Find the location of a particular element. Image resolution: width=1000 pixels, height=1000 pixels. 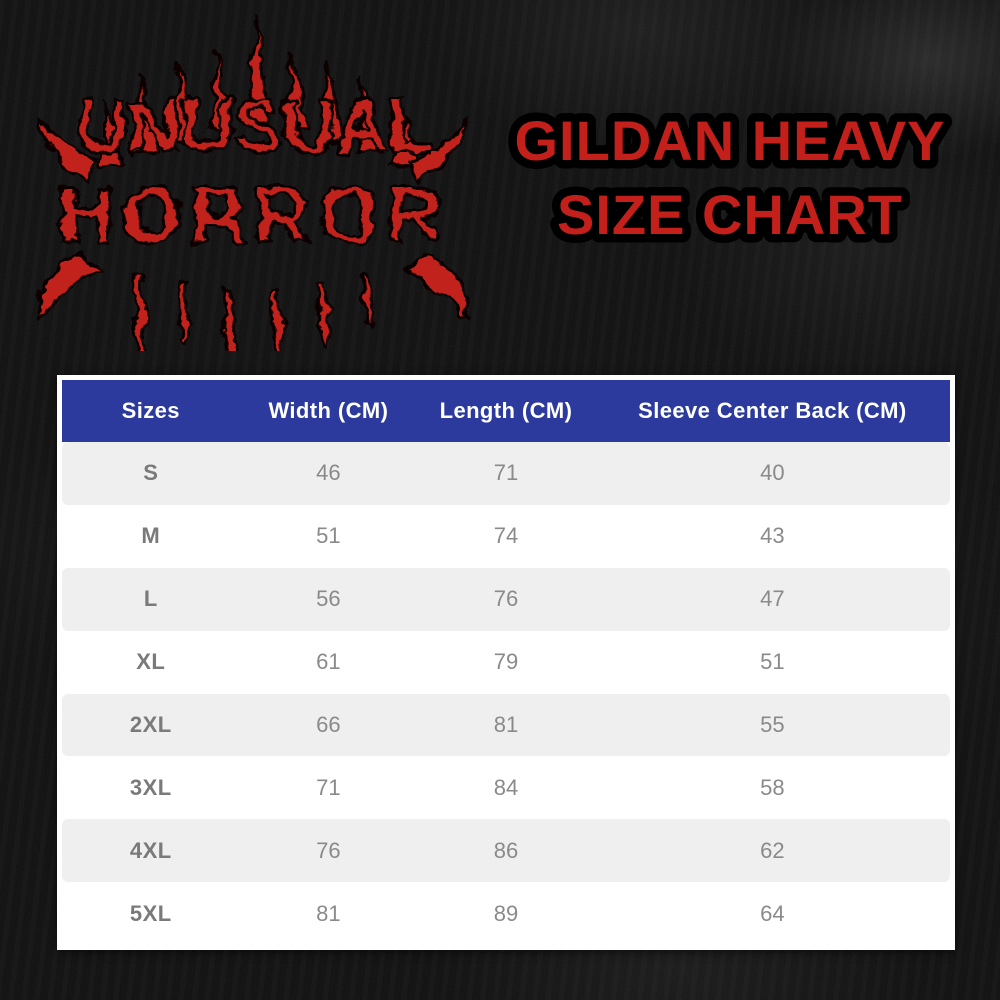

cell-length: 86 is located at coordinates (506, 850).